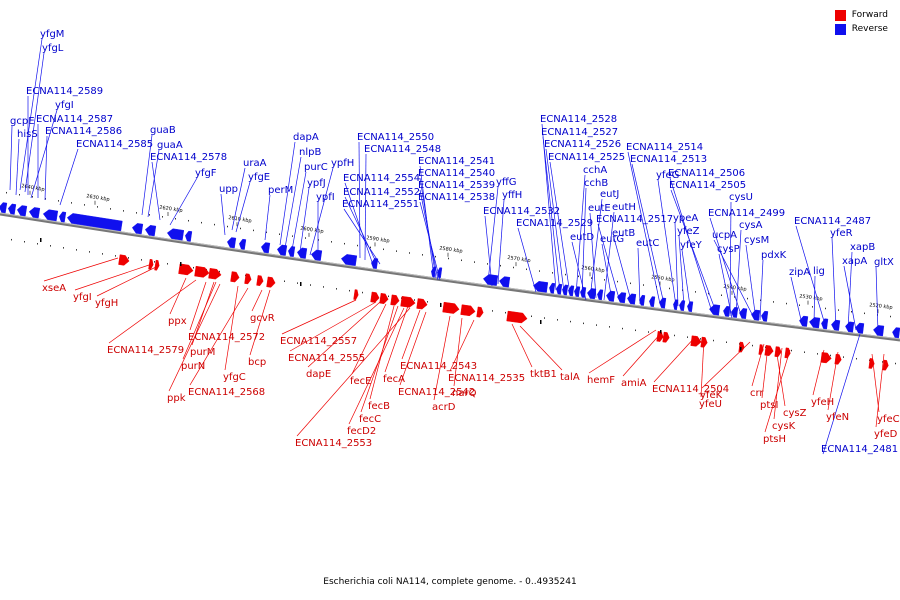 This screenshot has height=600, width=900. Describe the element at coordinates (163, 130) in the screenshot. I see `reverse-gene-label: guaB` at that location.